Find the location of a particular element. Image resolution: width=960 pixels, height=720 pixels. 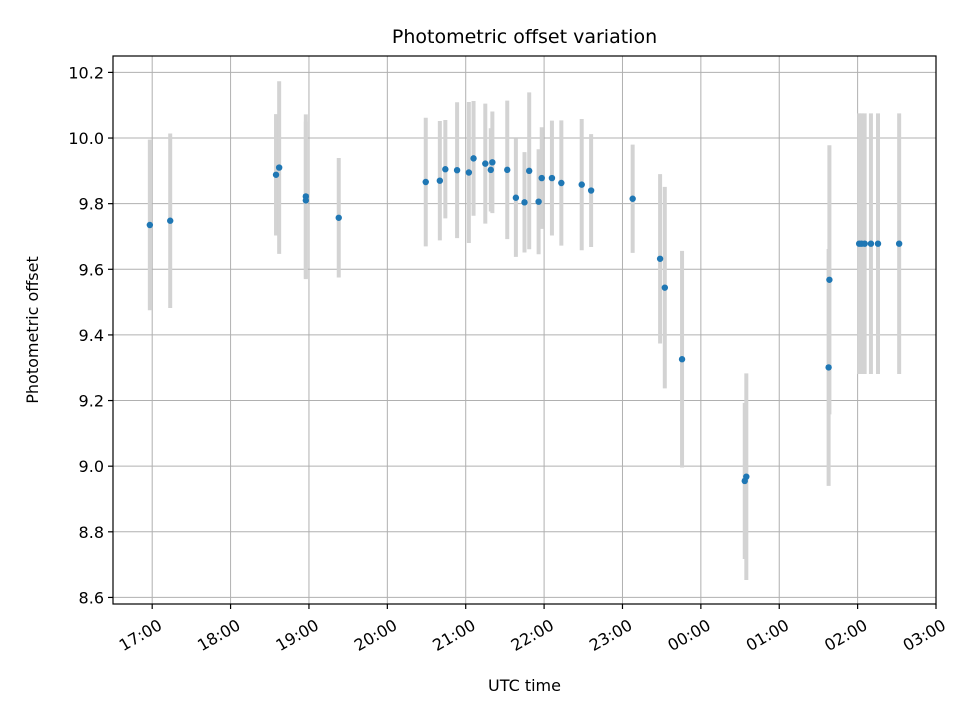

chart-title: Photometric offset variation is located at coordinates (524, 37).